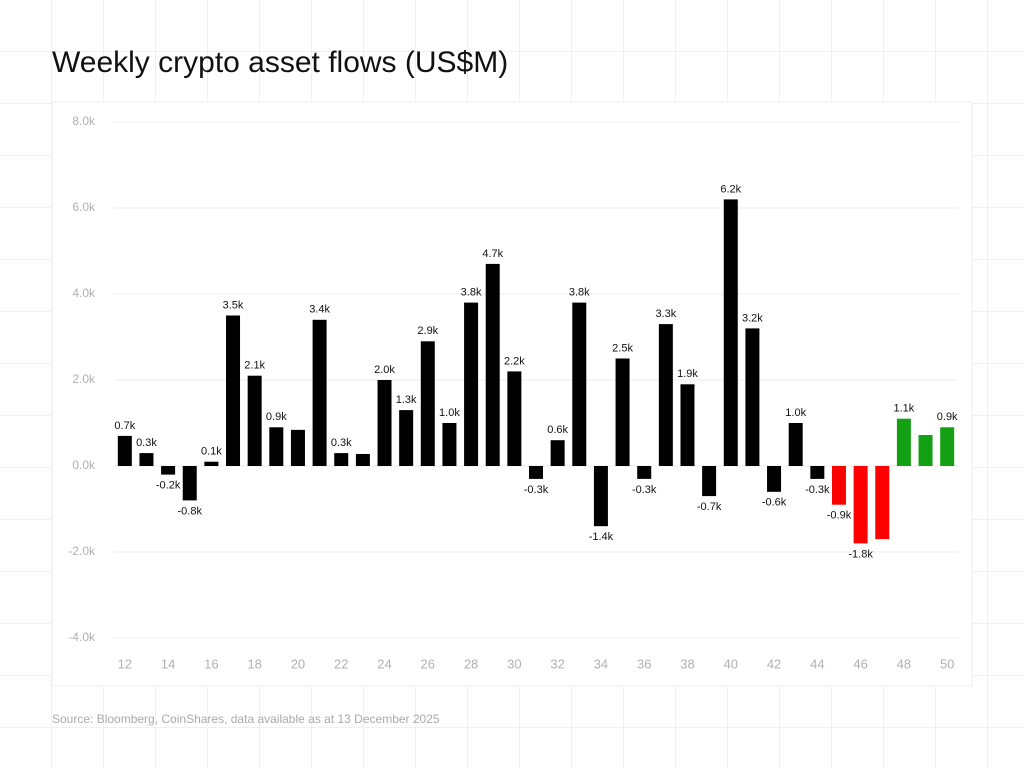 This screenshot has width=1024, height=768. Describe the element at coordinates (860, 663) in the screenshot. I see `x-tick-label: 46` at that location.